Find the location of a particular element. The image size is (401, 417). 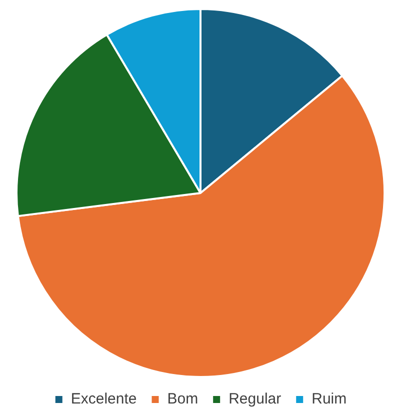

legend-label: Bom is located at coordinates (182, 399).